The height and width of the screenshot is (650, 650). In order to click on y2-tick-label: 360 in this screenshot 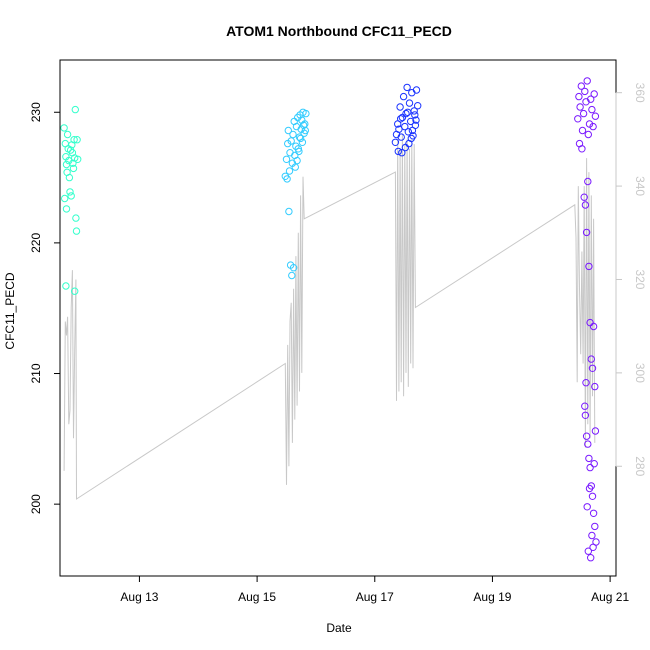, I will do `click(640, 93)`.